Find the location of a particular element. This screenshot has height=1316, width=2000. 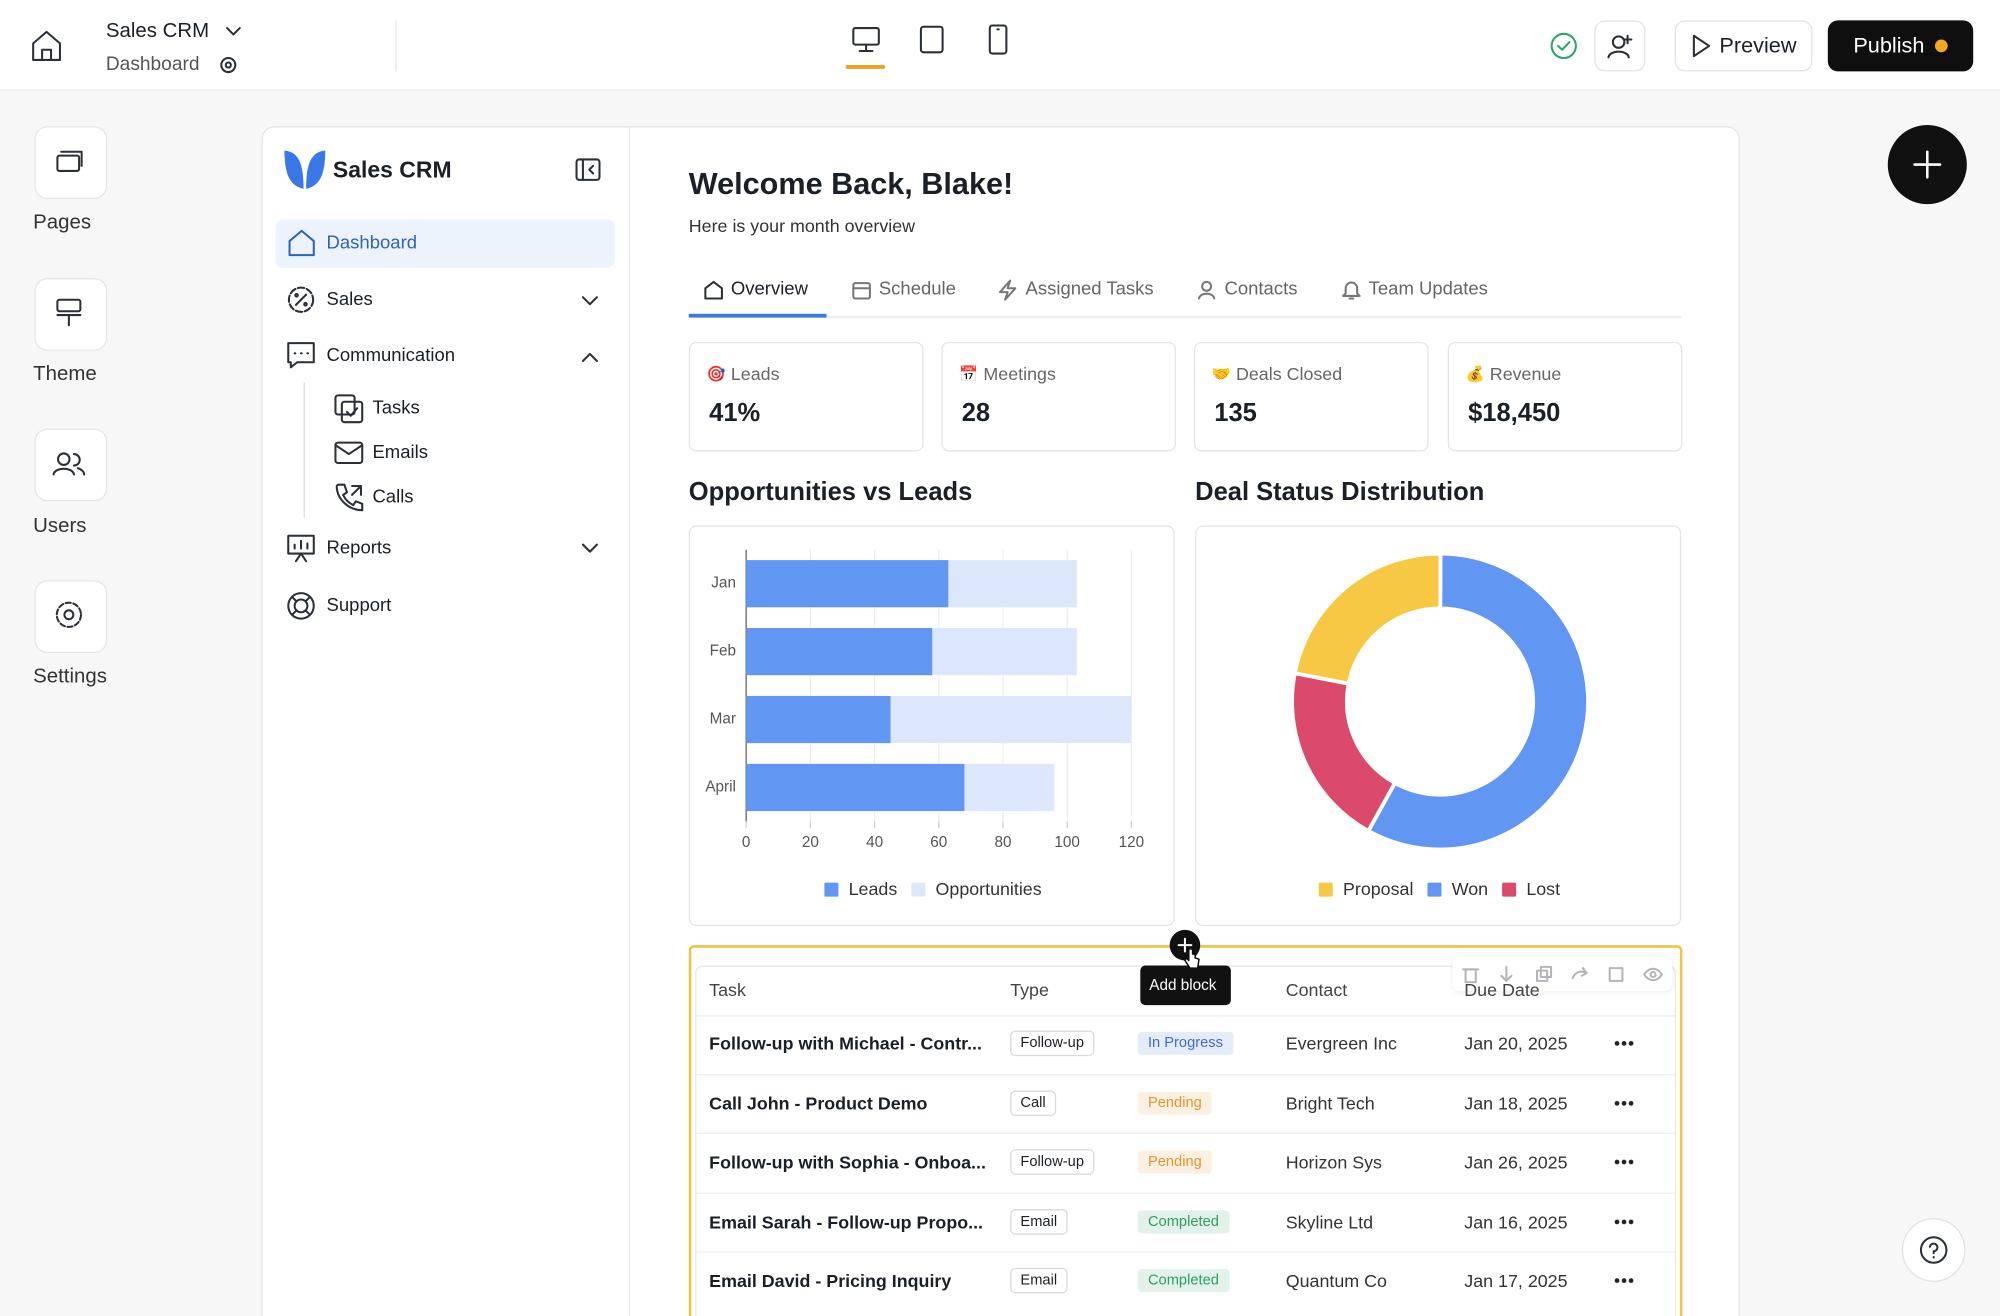

pages-icon is located at coordinates (69, 161).